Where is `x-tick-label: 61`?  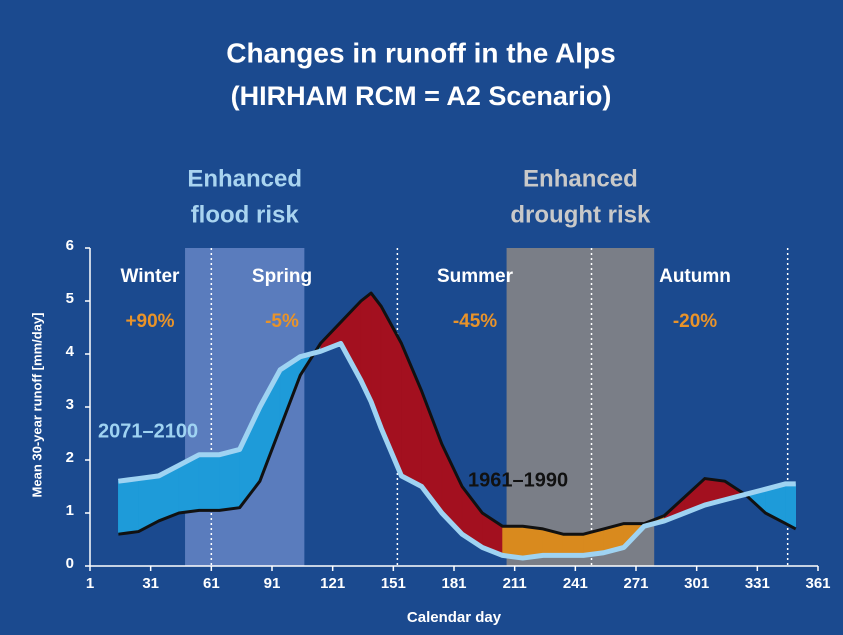 x-tick-label: 61 is located at coordinates (211, 583).